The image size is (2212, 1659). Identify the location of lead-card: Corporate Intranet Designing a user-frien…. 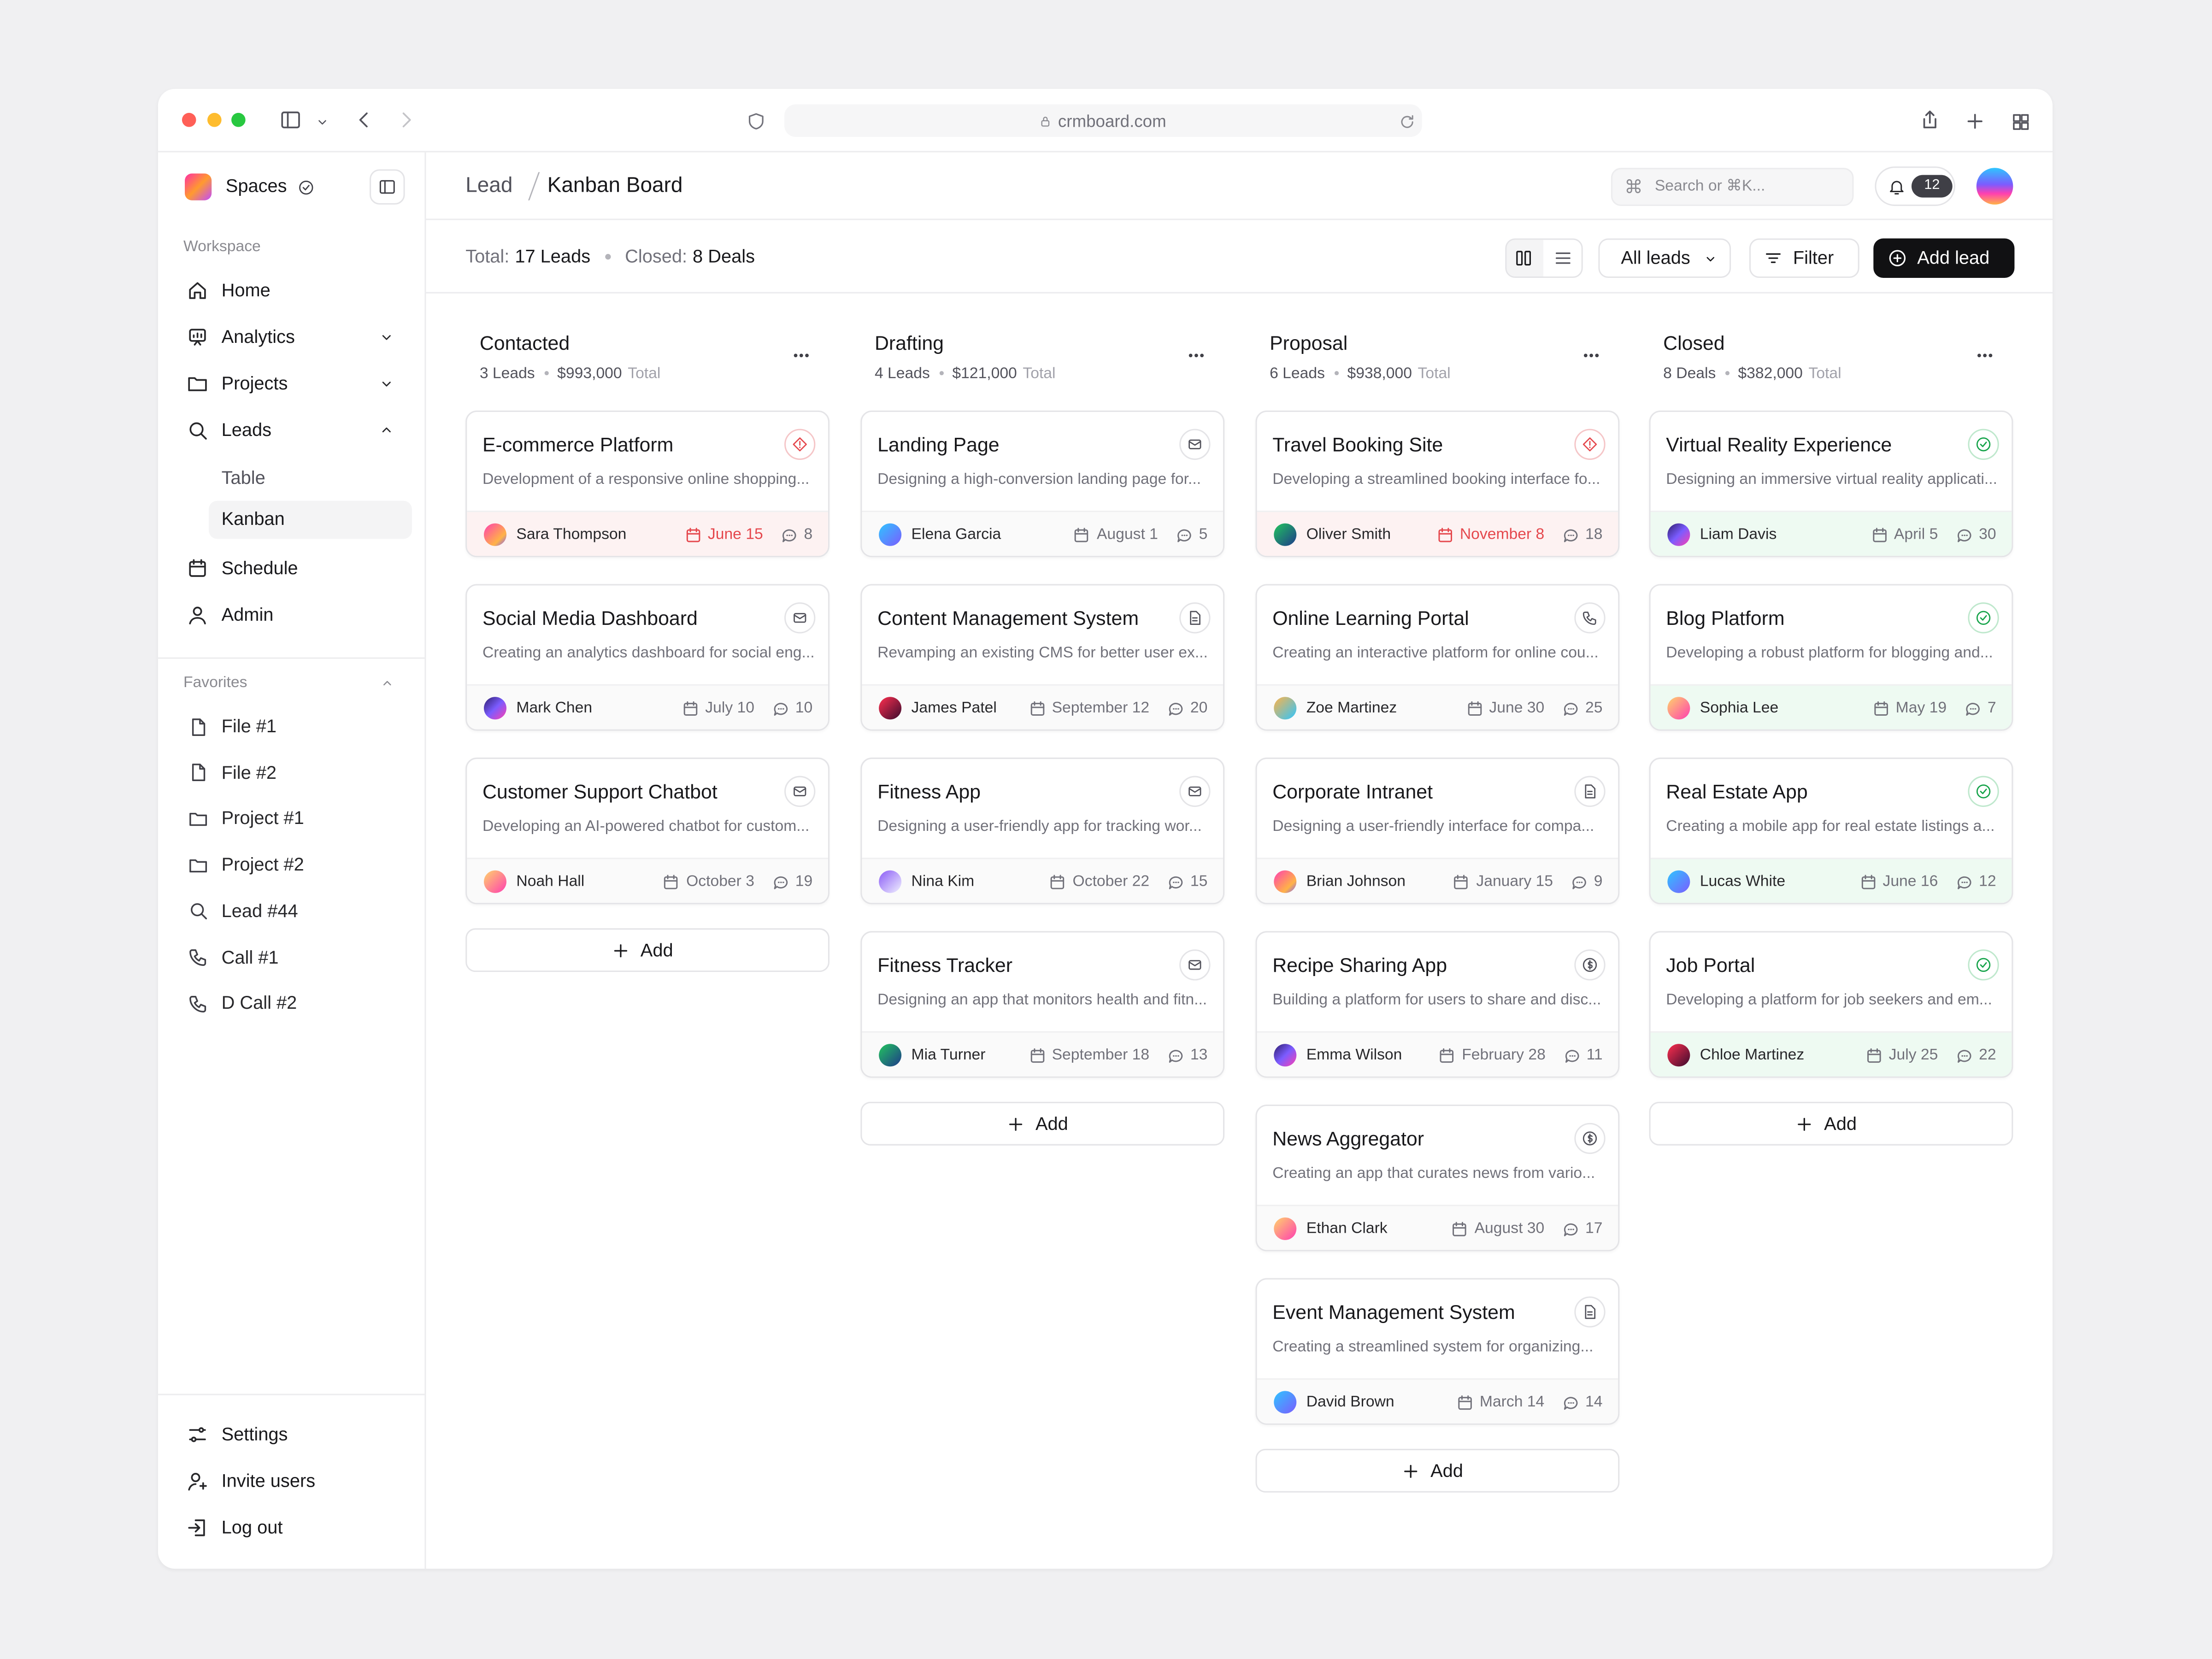
(1437, 831).